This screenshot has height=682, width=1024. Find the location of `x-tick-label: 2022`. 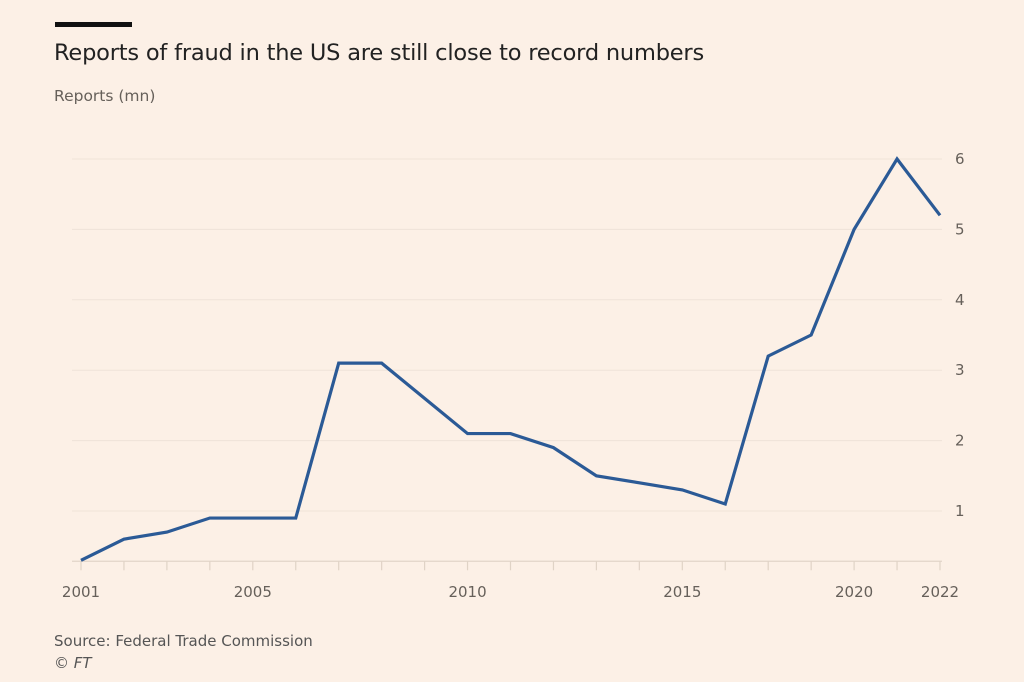

x-tick-label: 2022 is located at coordinates (940, 592).